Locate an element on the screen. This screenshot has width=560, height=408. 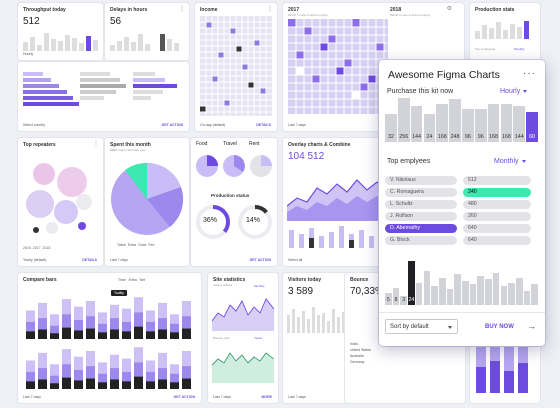
panel-title: Awesome Figma Charts is located at coordinates (444, 75).